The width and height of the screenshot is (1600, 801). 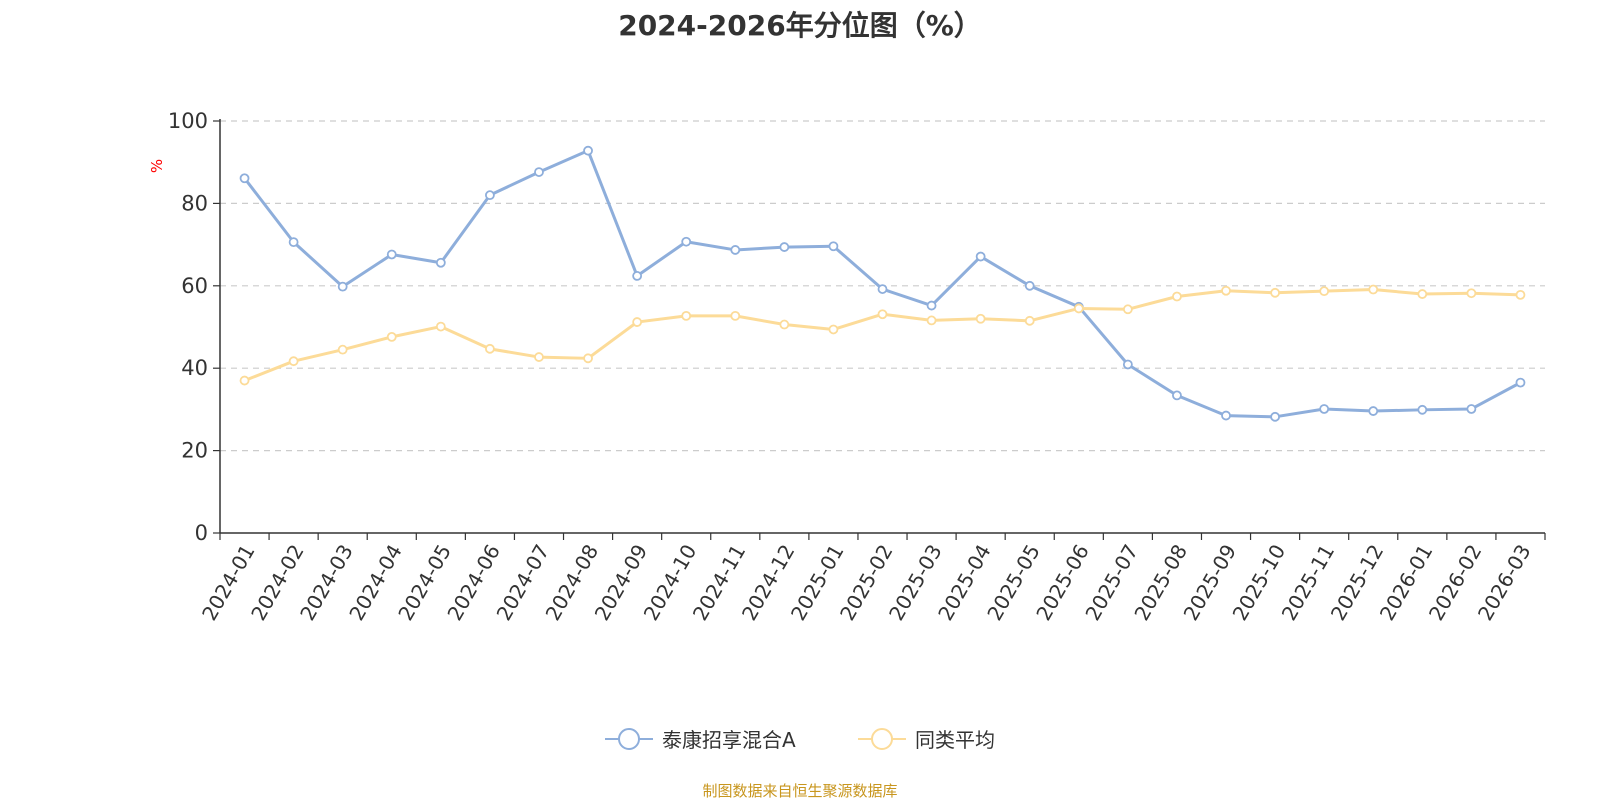 I want to click on chart-title: 2024-2026年分位图（%）, so click(x=800, y=25).